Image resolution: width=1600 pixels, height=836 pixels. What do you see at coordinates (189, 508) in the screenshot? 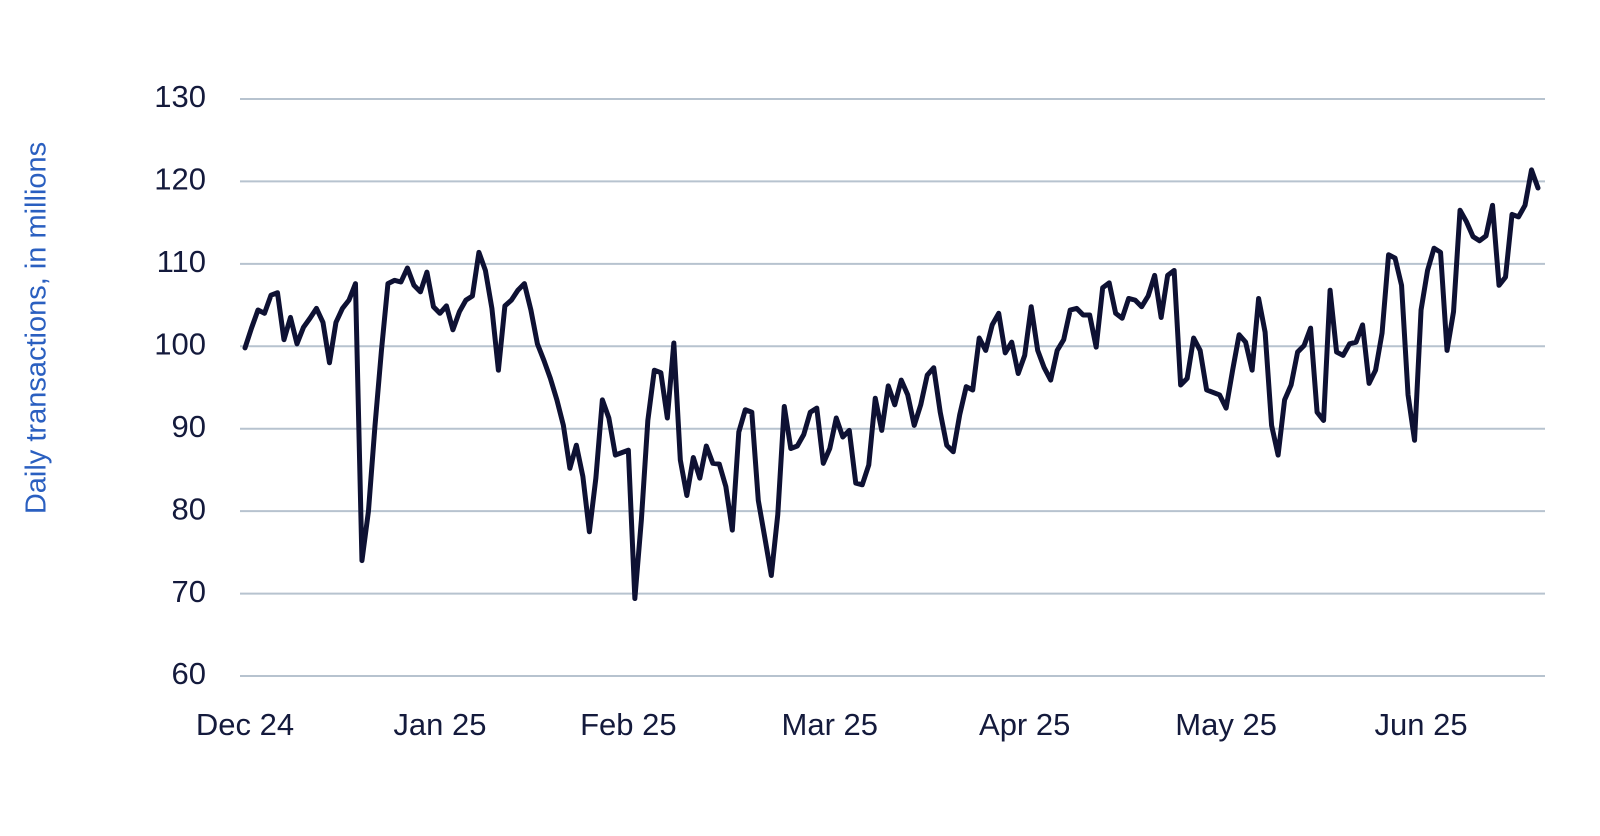
I see `y-tick-label: 80` at bounding box center [189, 508].